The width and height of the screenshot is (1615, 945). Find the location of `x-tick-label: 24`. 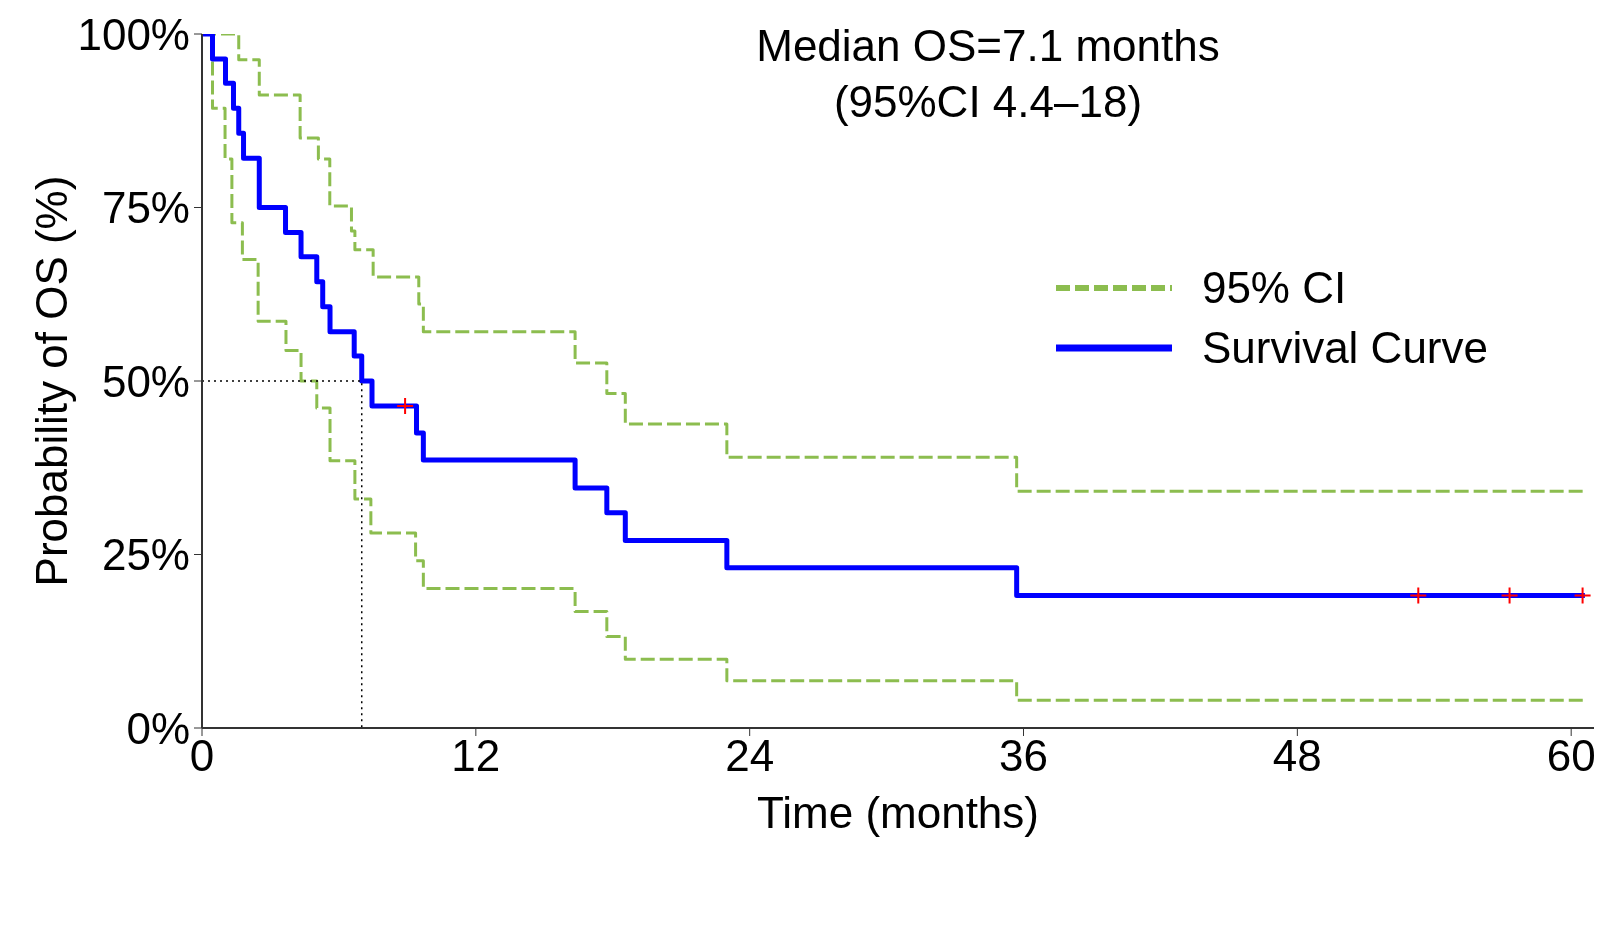

x-tick-label: 24 is located at coordinates (750, 756).